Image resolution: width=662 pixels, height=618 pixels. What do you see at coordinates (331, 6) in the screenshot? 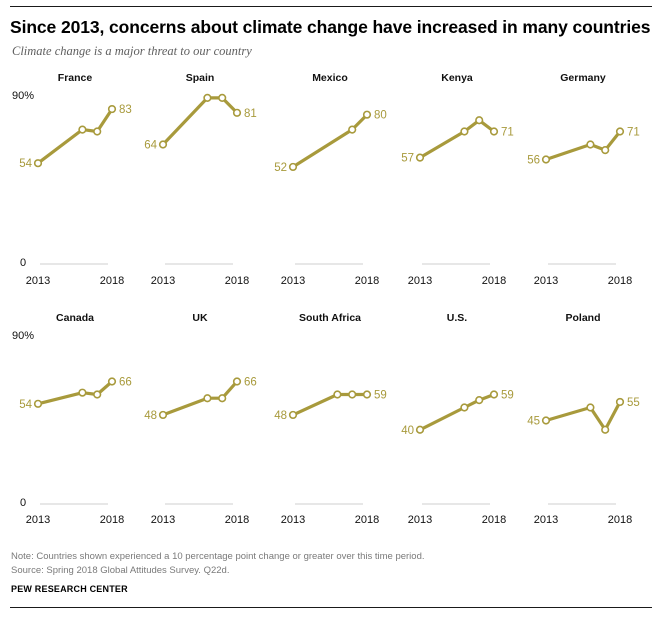
I see `top-rule` at bounding box center [331, 6].